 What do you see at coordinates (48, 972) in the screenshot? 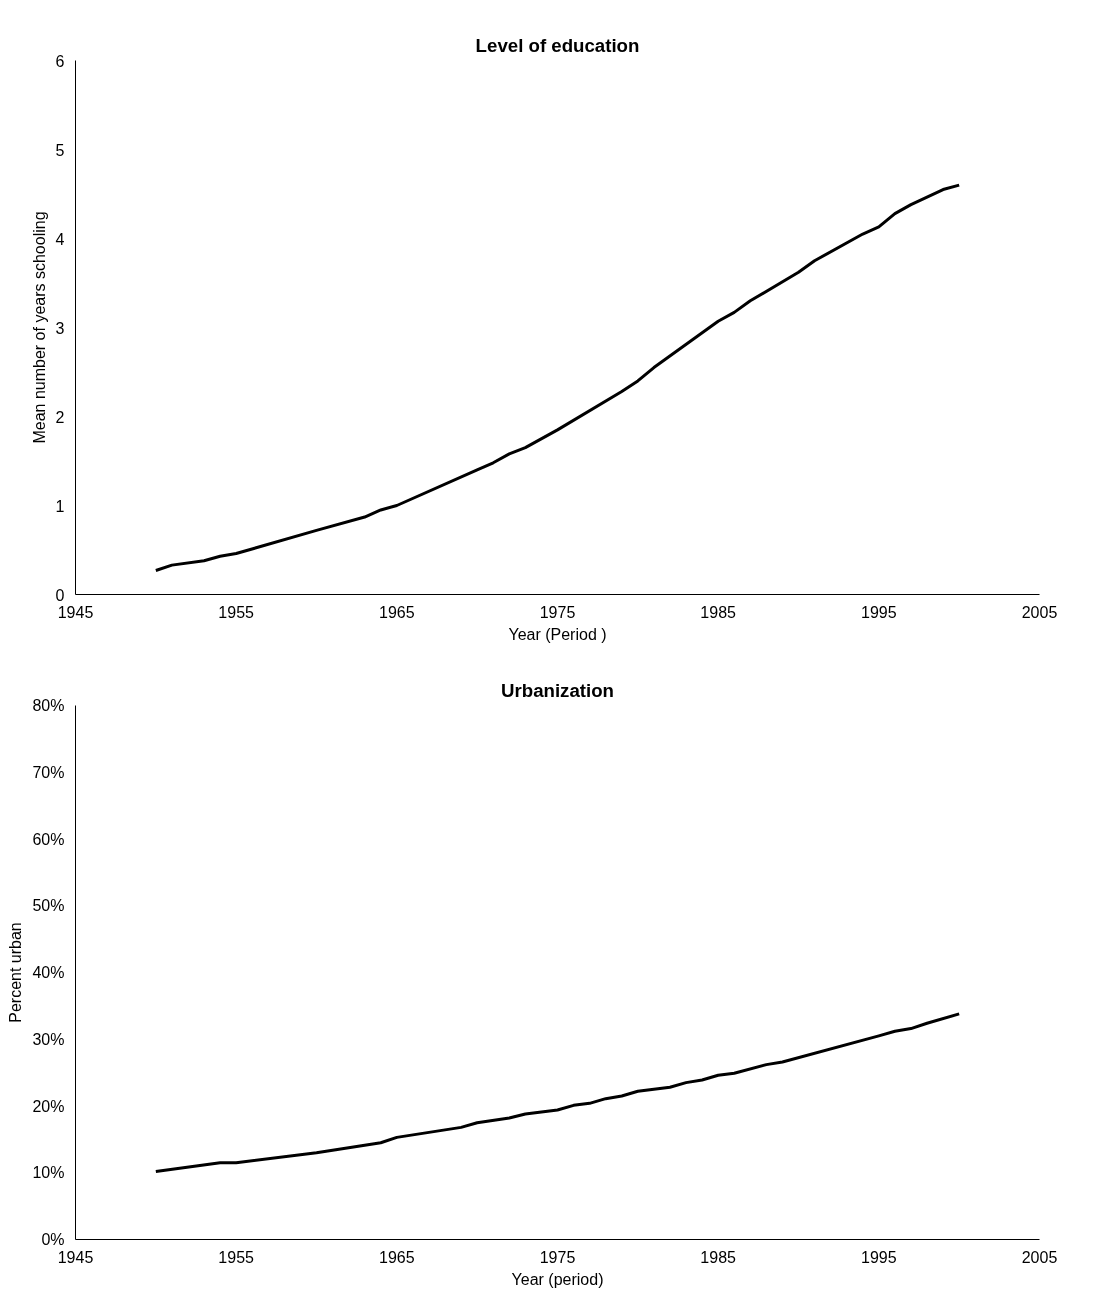
I see `y-tick-label: 40%` at bounding box center [48, 972].